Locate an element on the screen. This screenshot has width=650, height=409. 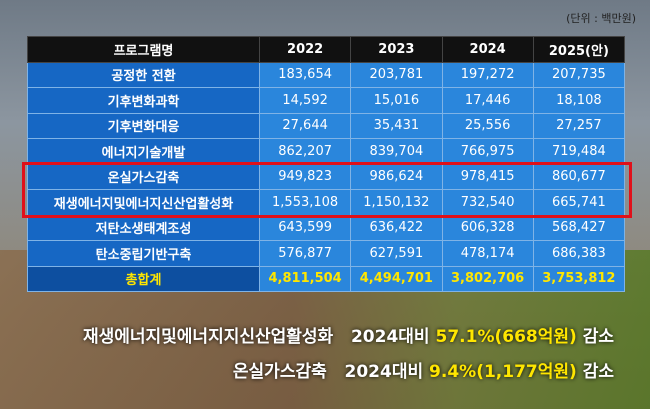
cell: 17,446 is located at coordinates (487, 100).